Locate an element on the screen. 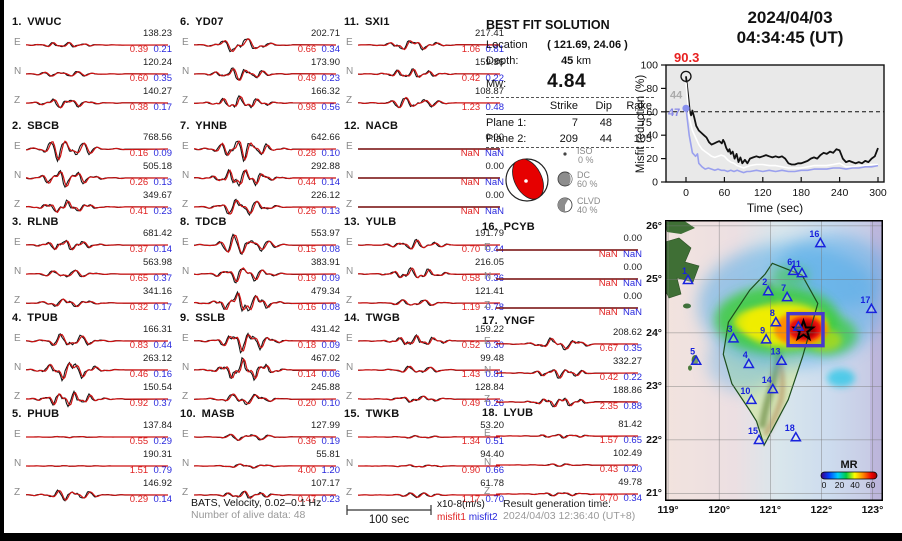 This screenshot has height=541, width=902. misfit2-value: 0.22 is located at coordinates (633, 377).